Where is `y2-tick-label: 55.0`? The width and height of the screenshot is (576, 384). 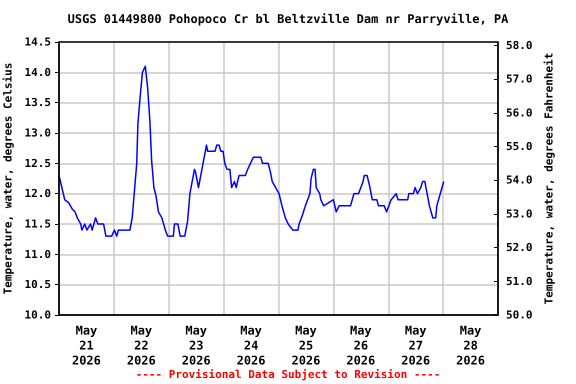
y2-tick-label: 55.0 is located at coordinates (519, 146).